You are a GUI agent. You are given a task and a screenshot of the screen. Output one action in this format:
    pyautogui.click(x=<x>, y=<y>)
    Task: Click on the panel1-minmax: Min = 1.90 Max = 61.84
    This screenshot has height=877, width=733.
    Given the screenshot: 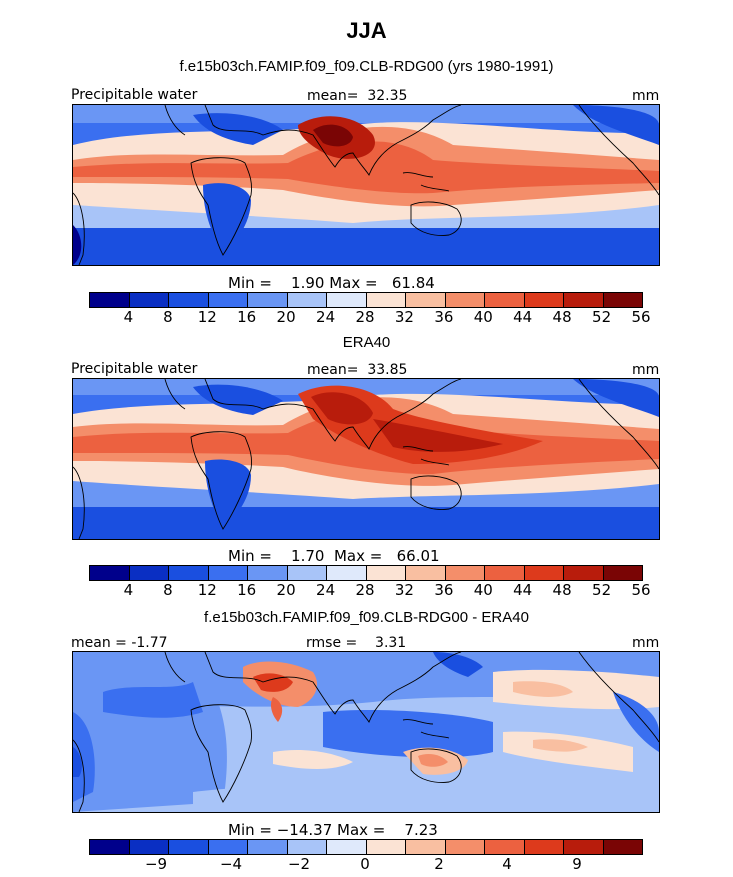 What is the action you would take?
    pyautogui.click(x=331, y=283)
    